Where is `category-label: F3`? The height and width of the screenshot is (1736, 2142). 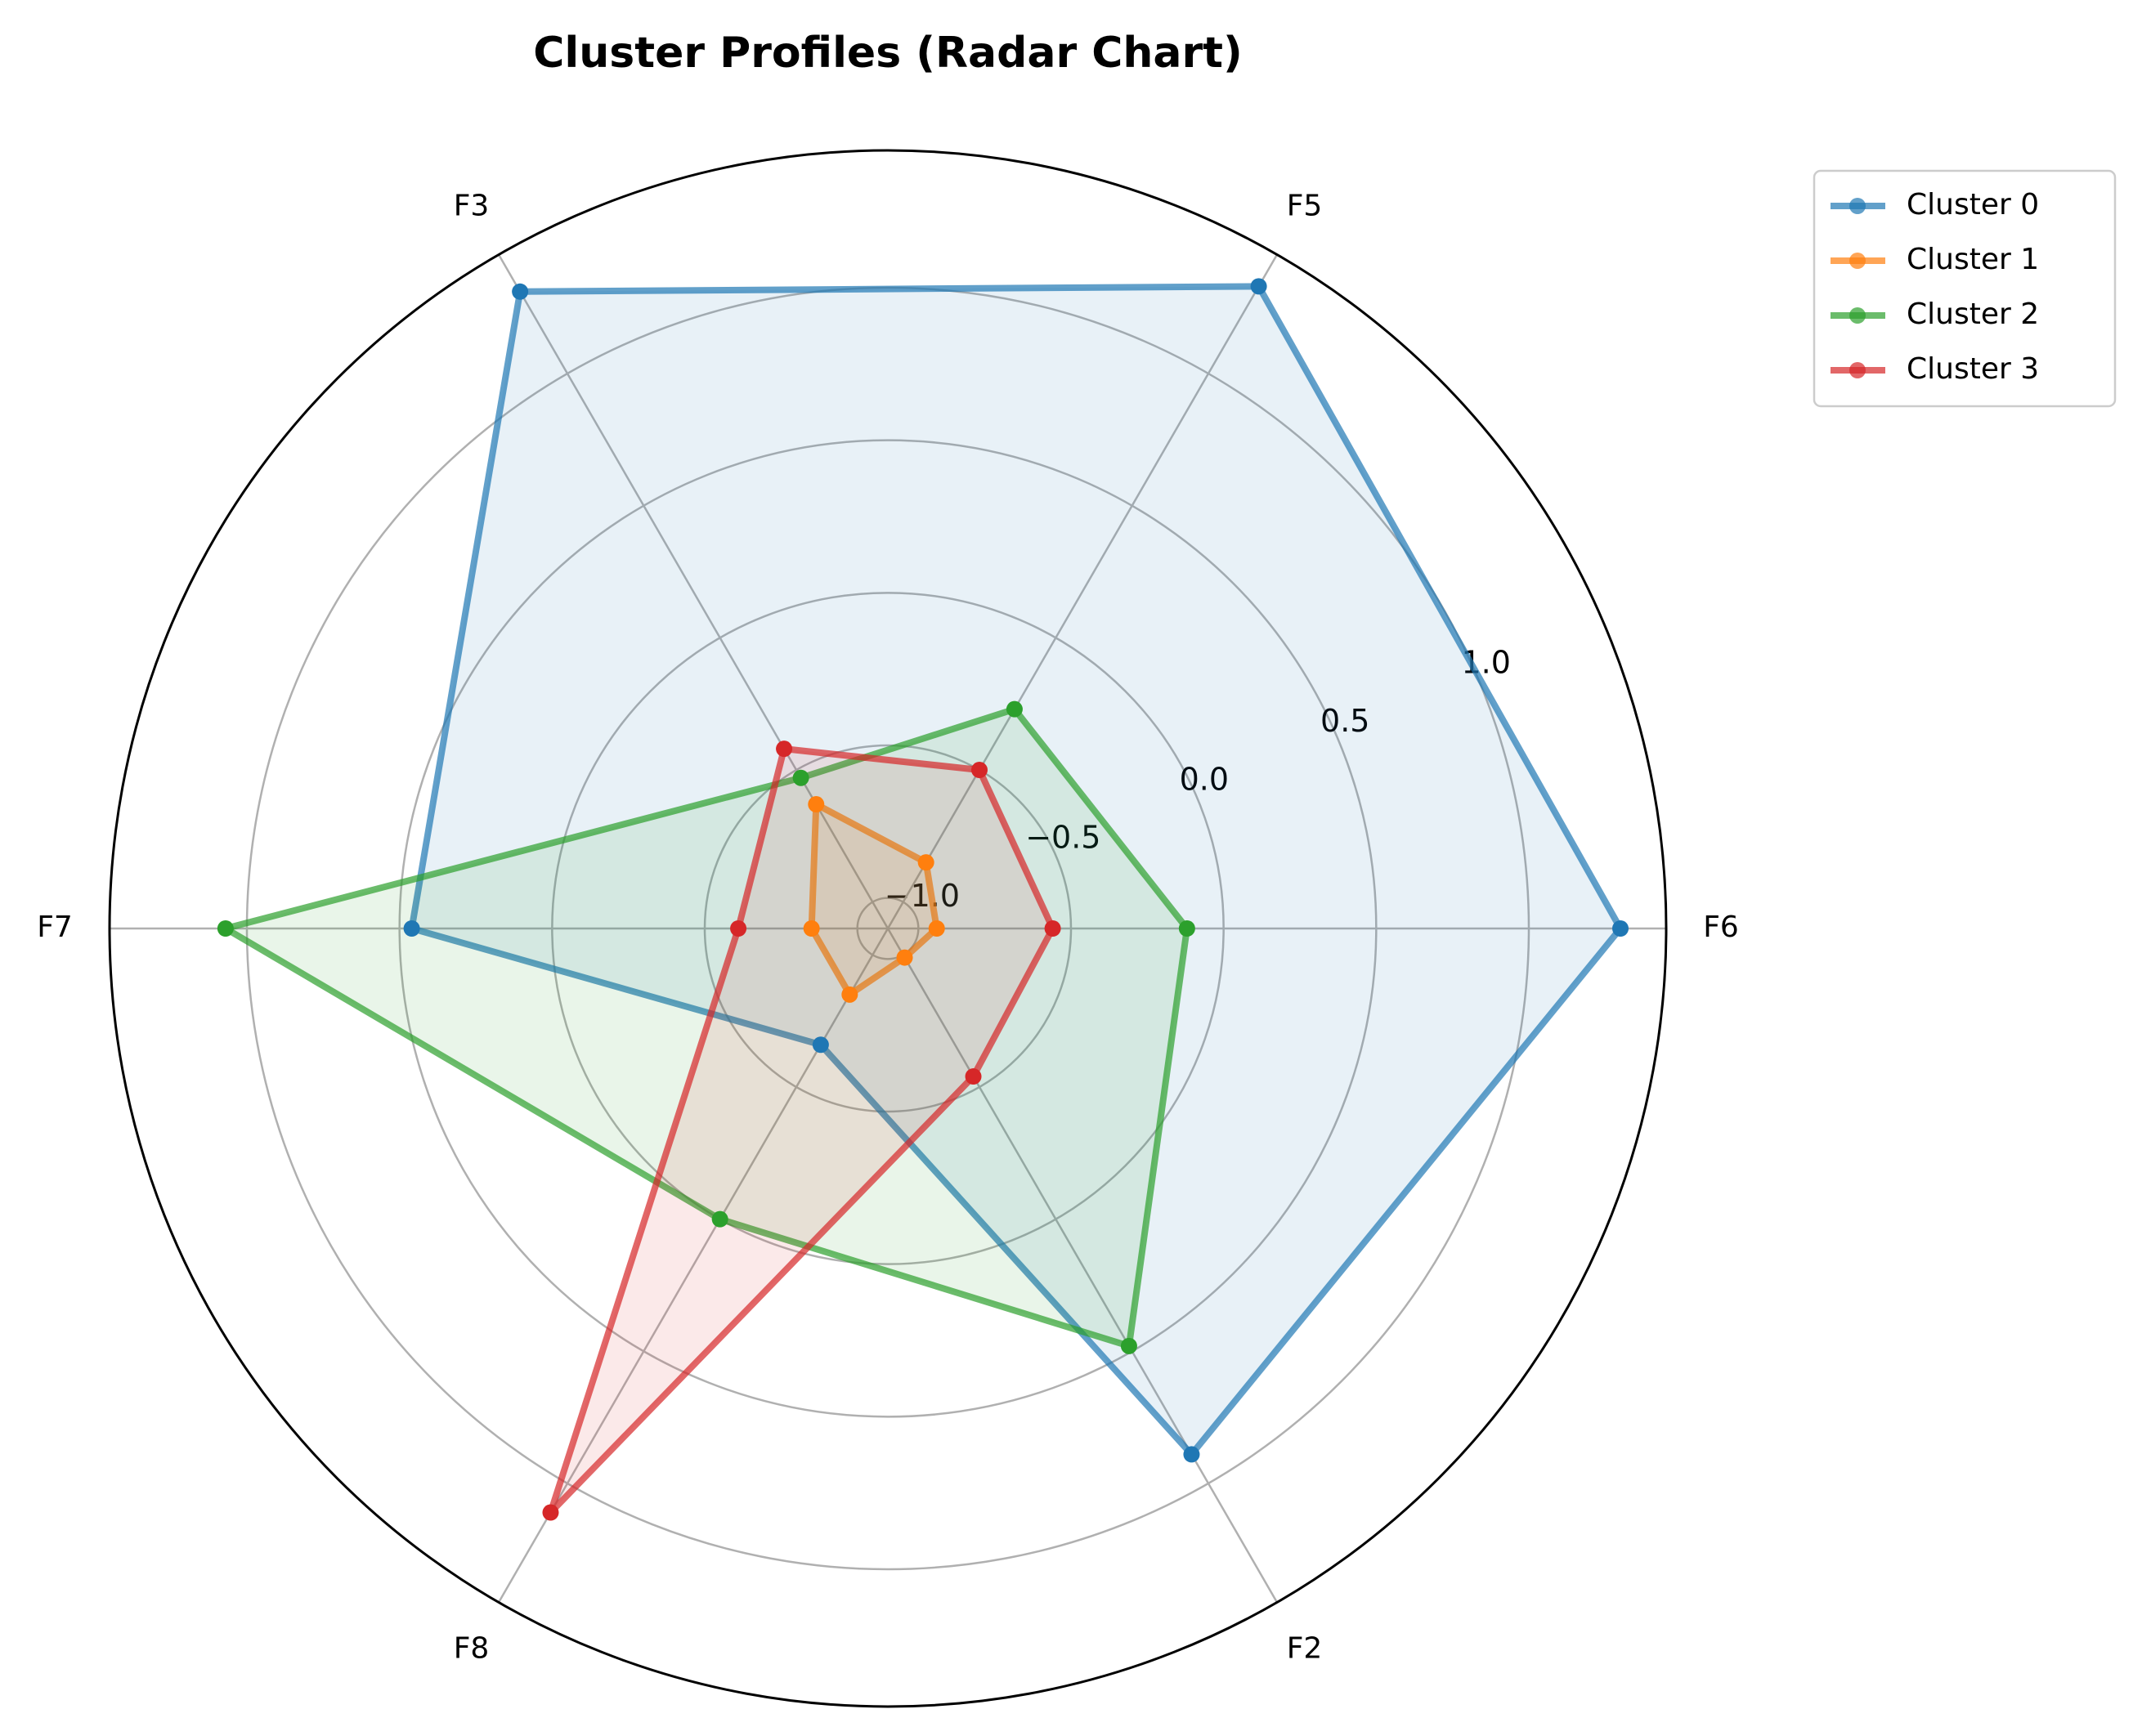 category-label: F3 is located at coordinates (472, 207).